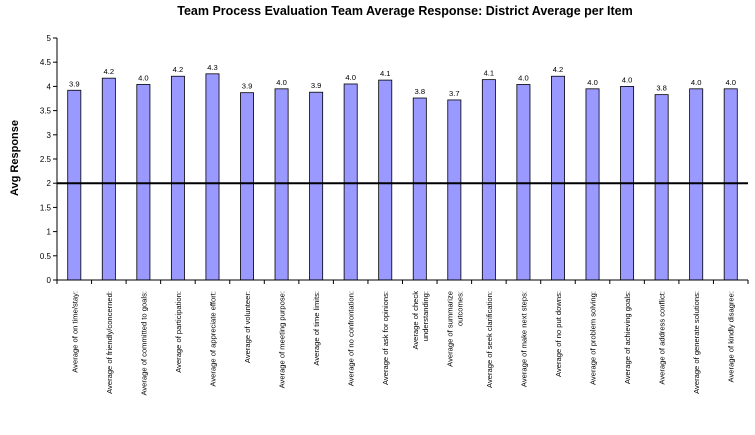 The image size is (755, 435). Describe the element at coordinates (731, 336) in the screenshot. I see `category-label-20: Average of kindly disagree:` at that location.